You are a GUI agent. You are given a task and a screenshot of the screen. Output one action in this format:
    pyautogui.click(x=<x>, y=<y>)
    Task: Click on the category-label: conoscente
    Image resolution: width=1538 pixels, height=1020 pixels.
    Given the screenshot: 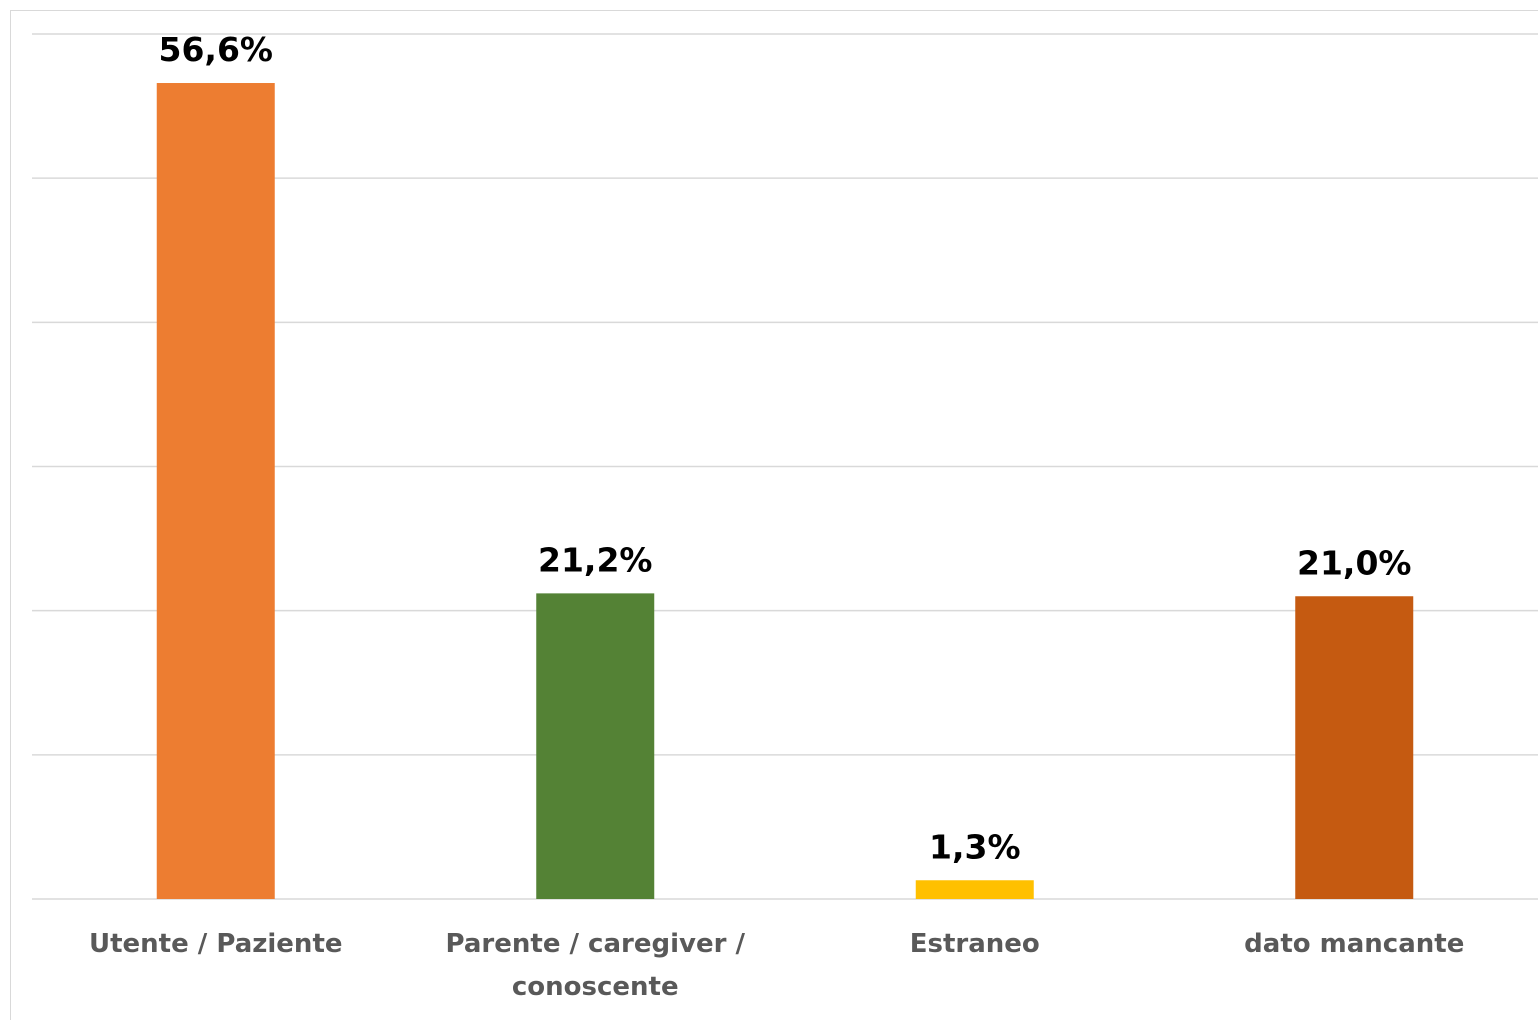 What is the action you would take?
    pyautogui.click(x=595, y=987)
    